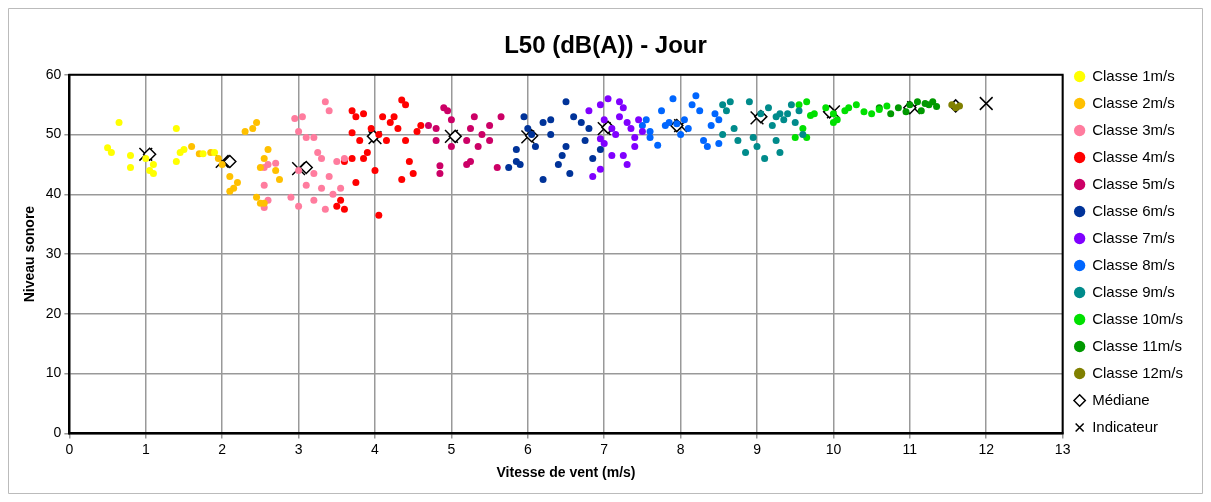 The width and height of the screenshot is (1211, 502). Describe the element at coordinates (1133, 129) in the screenshot. I see `legend-label: Classe 3m/s` at that location.